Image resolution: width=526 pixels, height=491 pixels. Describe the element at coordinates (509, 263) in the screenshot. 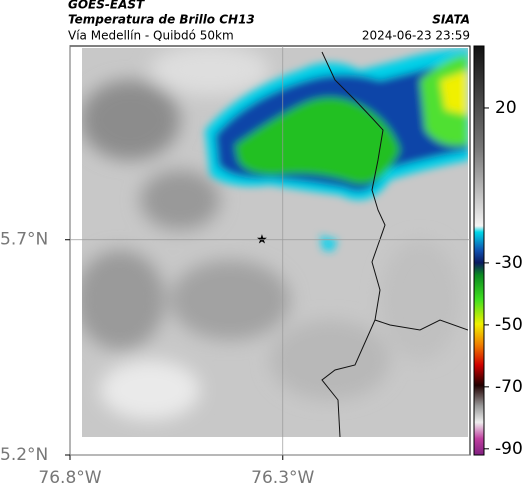

I see `colorbar-tick-label: -30` at that location.